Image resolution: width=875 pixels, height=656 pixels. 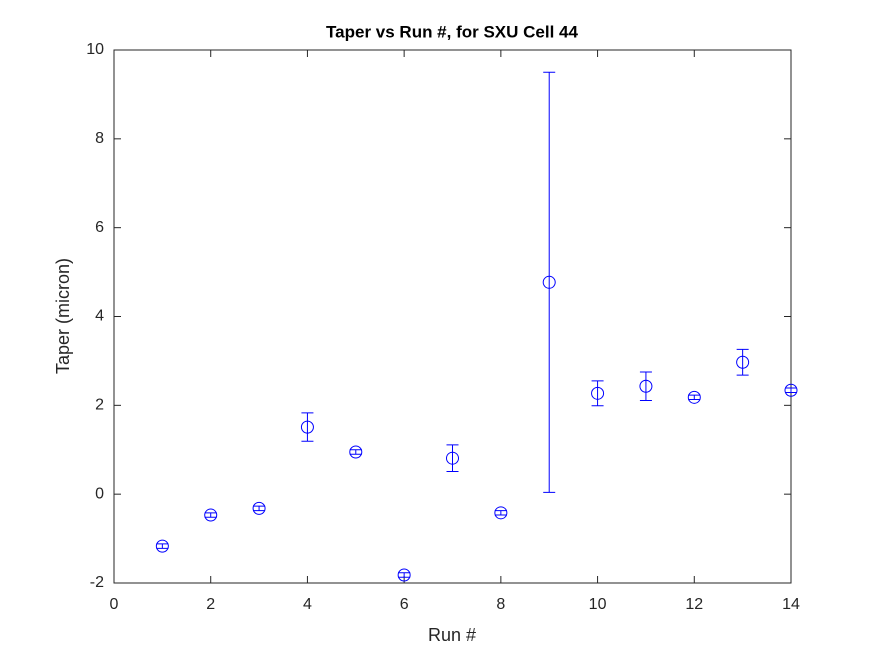 What do you see at coordinates (791, 604) in the screenshot?
I see `x-tick-label: 14` at bounding box center [791, 604].